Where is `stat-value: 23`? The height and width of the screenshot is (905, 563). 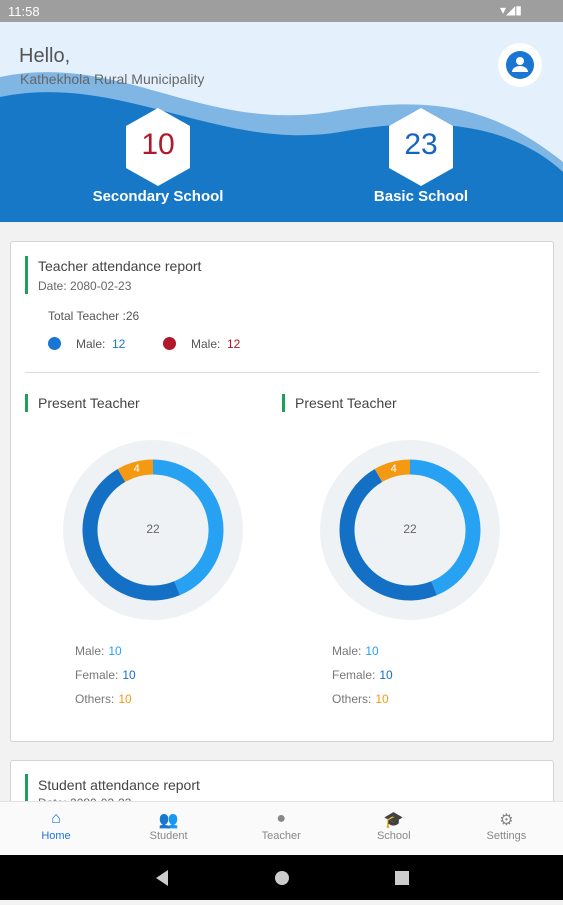 stat-value: 23 is located at coordinates (421, 144).